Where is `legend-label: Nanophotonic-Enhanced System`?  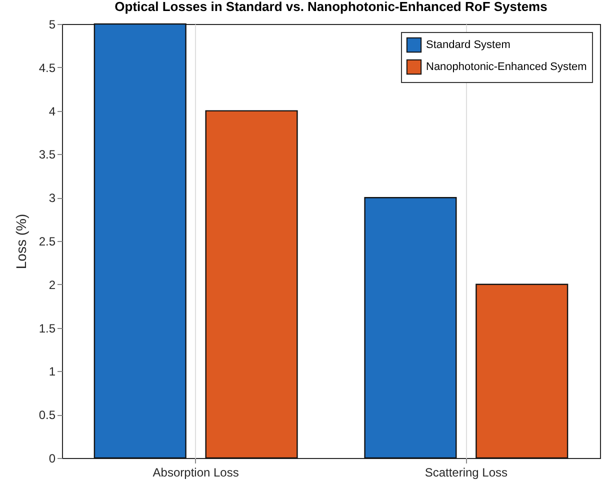 legend-label: Nanophotonic-Enhanced System is located at coordinates (506, 67).